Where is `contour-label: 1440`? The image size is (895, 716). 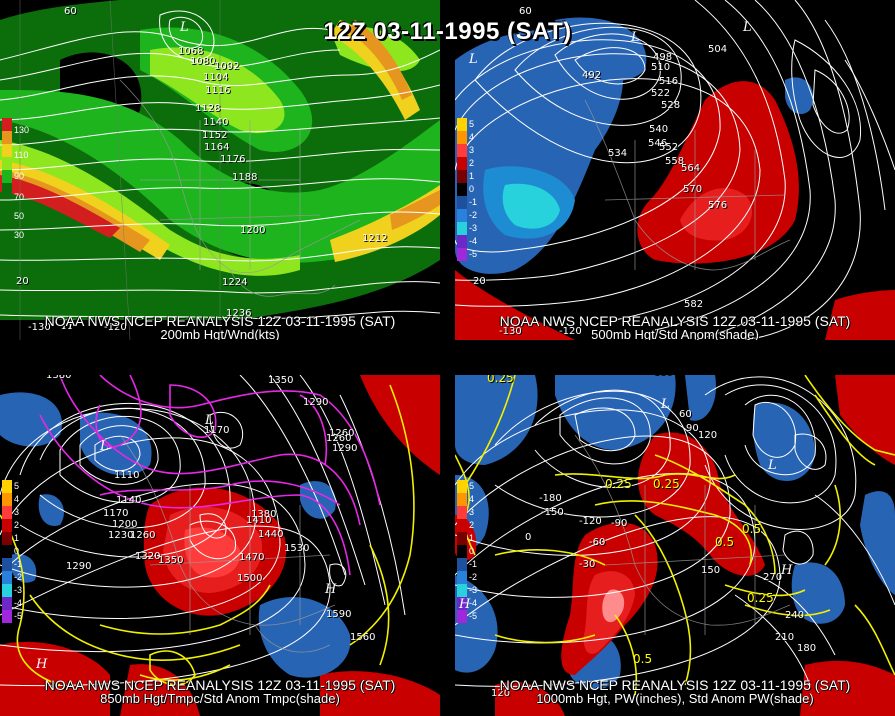
contour-label: 1440 is located at coordinates (271, 534).